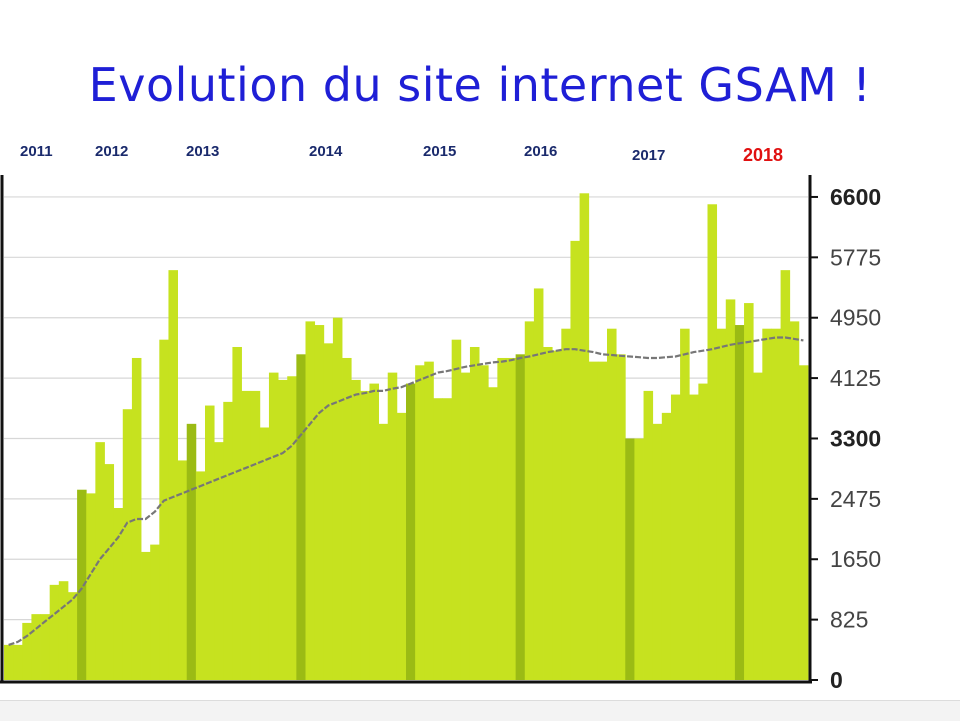 The image size is (960, 721). What do you see at coordinates (326, 151) in the screenshot?
I see `year-label-2014: 2014` at bounding box center [326, 151].